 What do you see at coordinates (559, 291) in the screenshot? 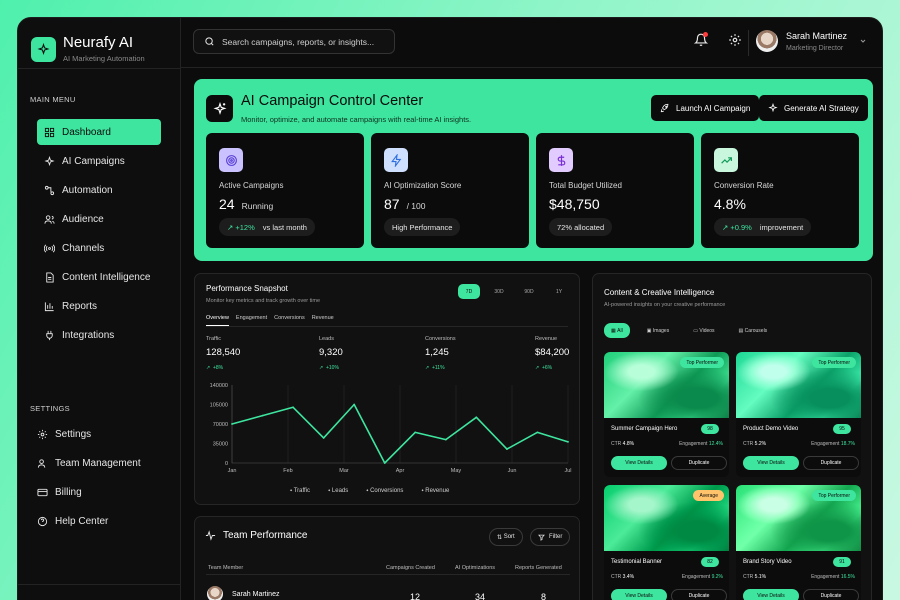
I see `range-1y: 1Y` at bounding box center [559, 291].